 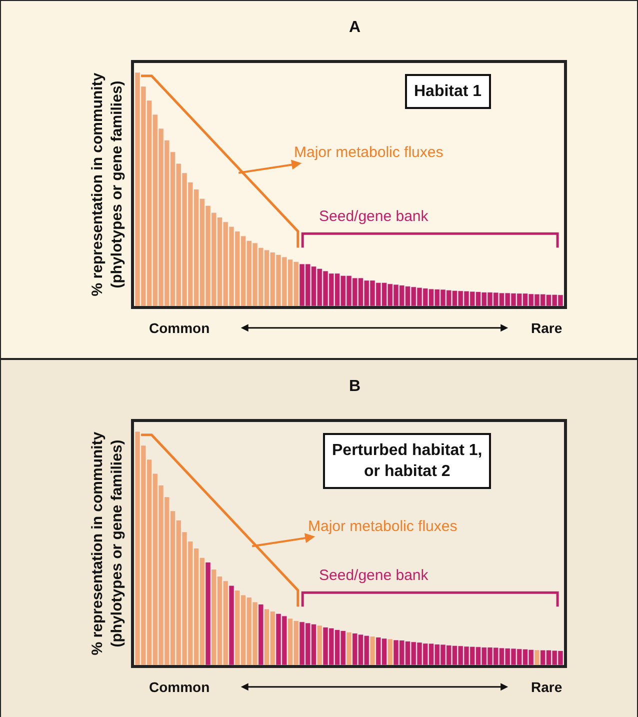 I want to click on chart-title: A, so click(x=355, y=27).